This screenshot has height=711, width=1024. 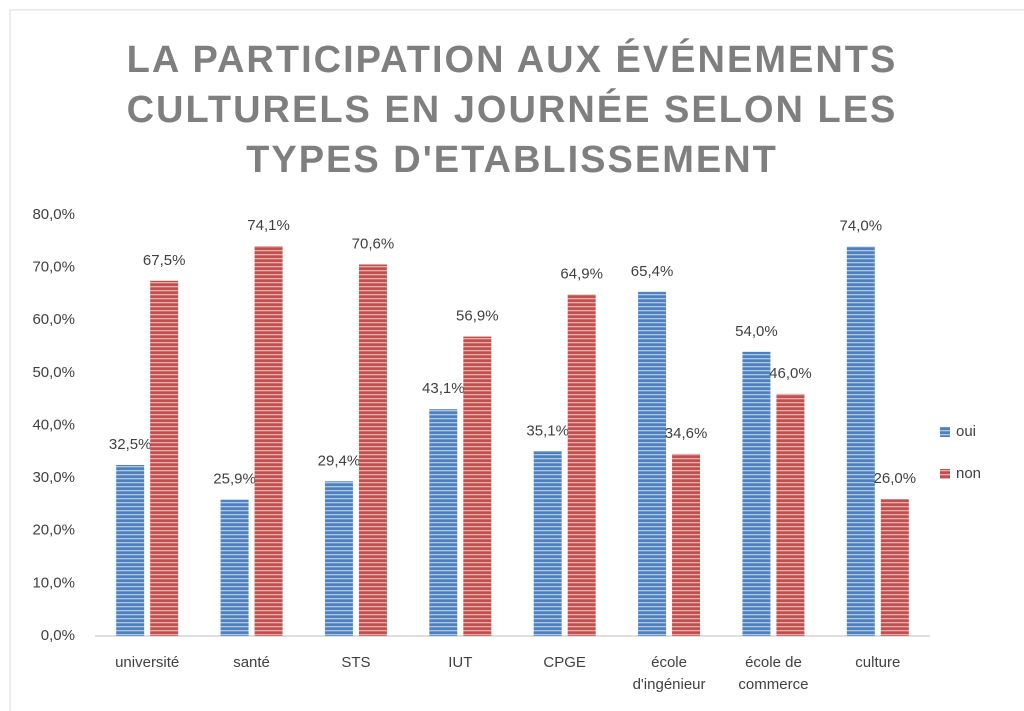 I want to click on x-tick-label: université, so click(x=147, y=662).